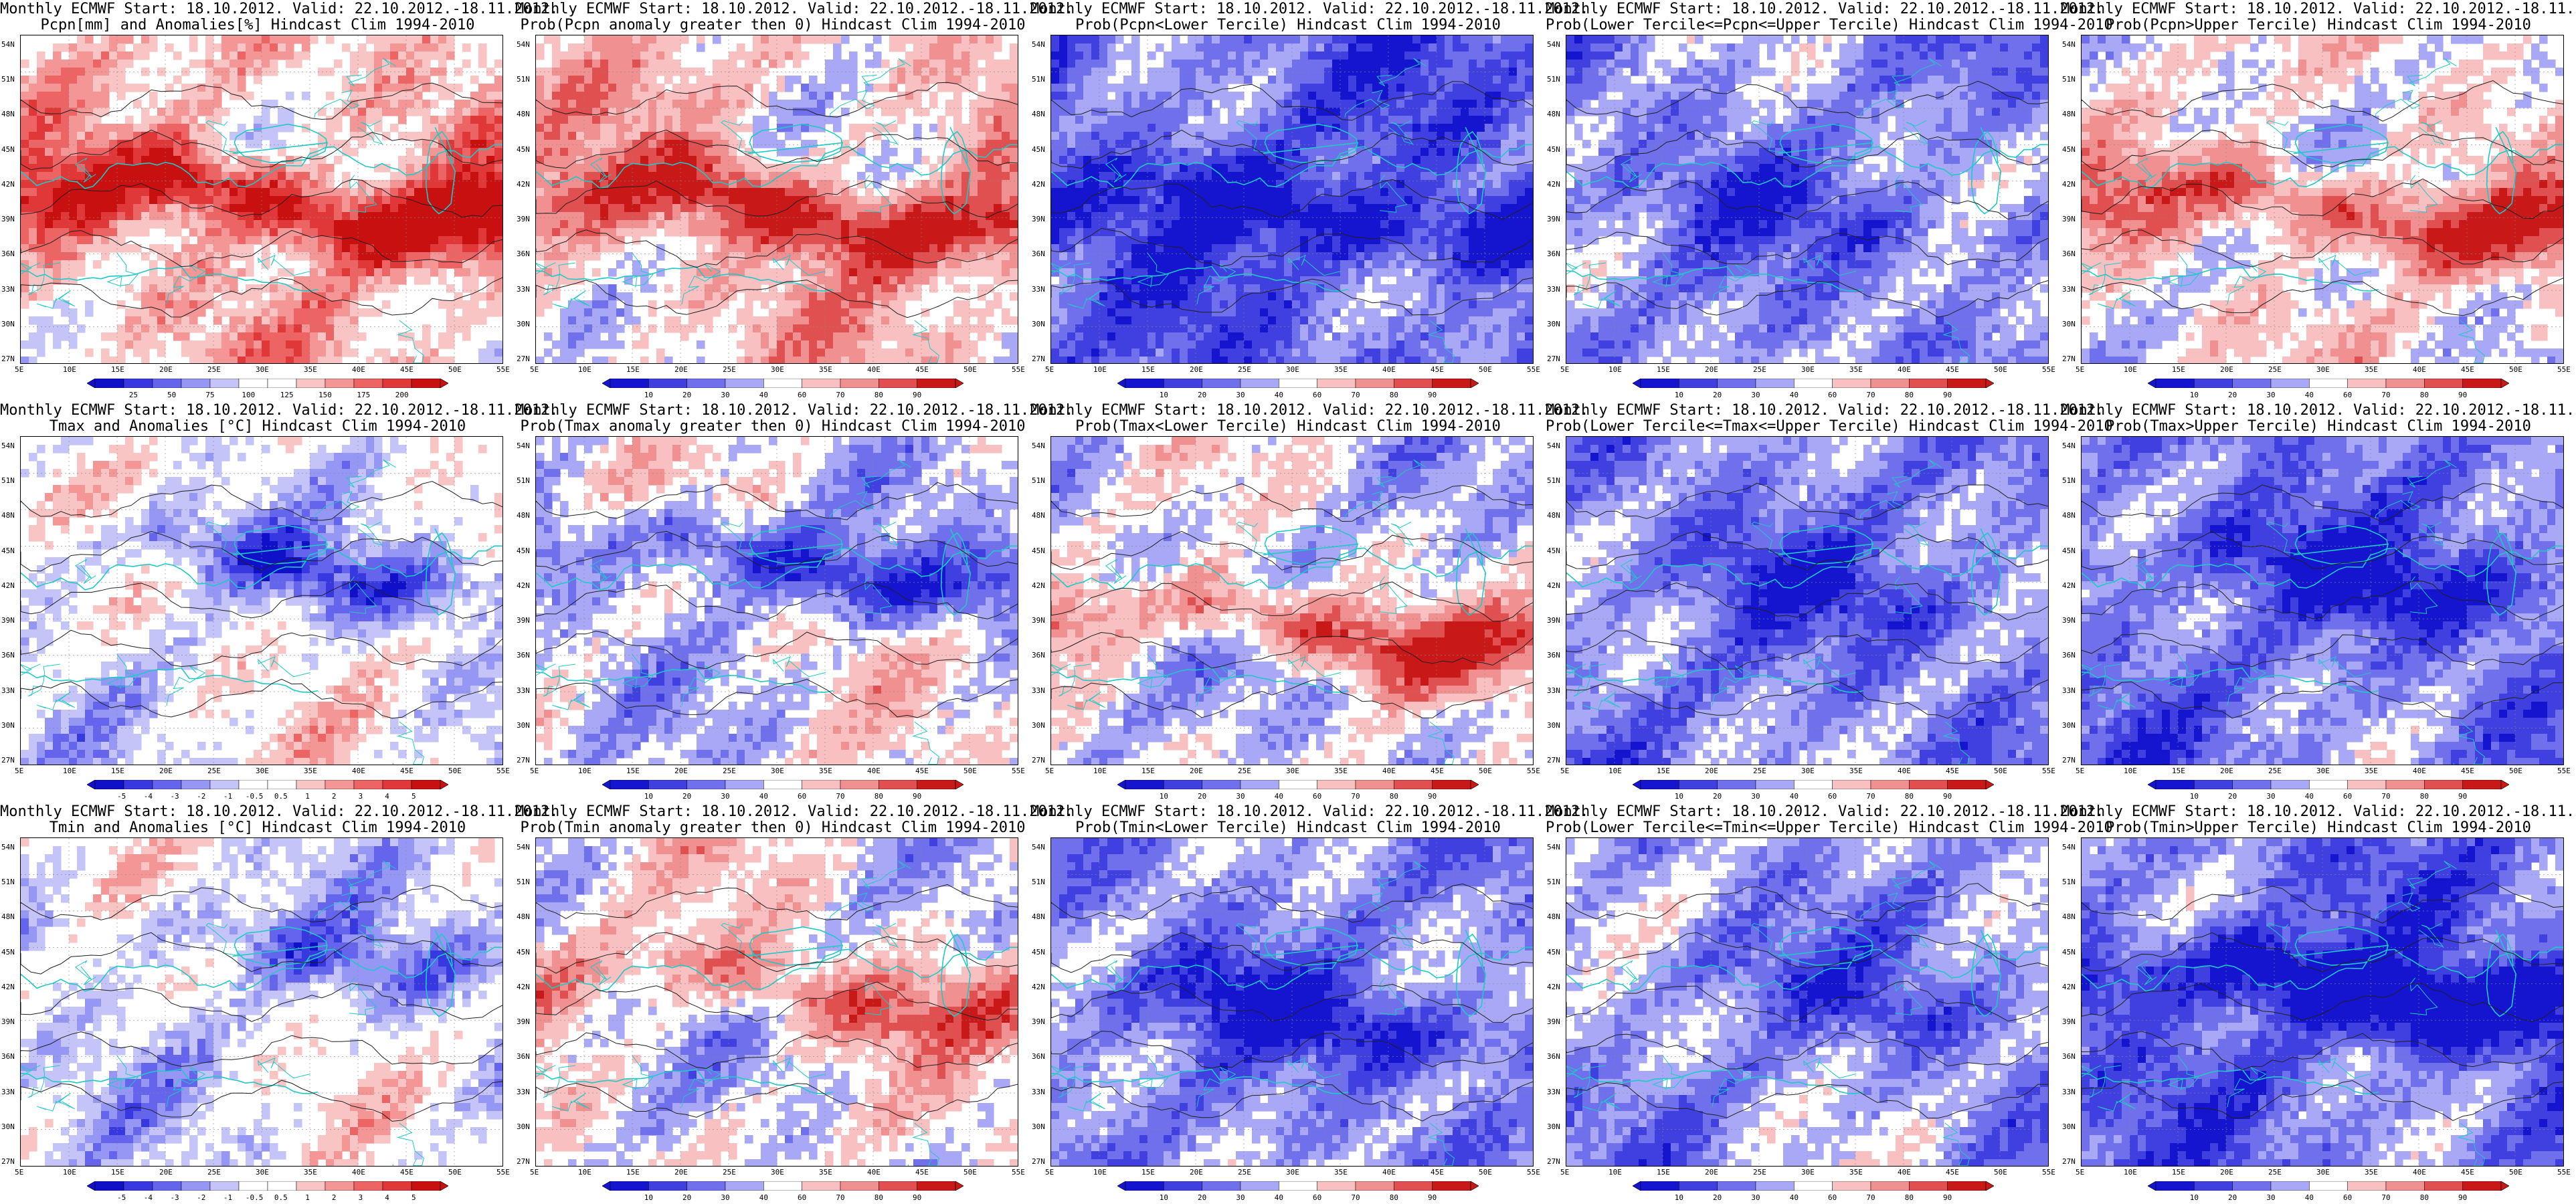  Describe the element at coordinates (2069, 1092) in the screenshot. I see `latitude-tick-label: 33N` at that location.